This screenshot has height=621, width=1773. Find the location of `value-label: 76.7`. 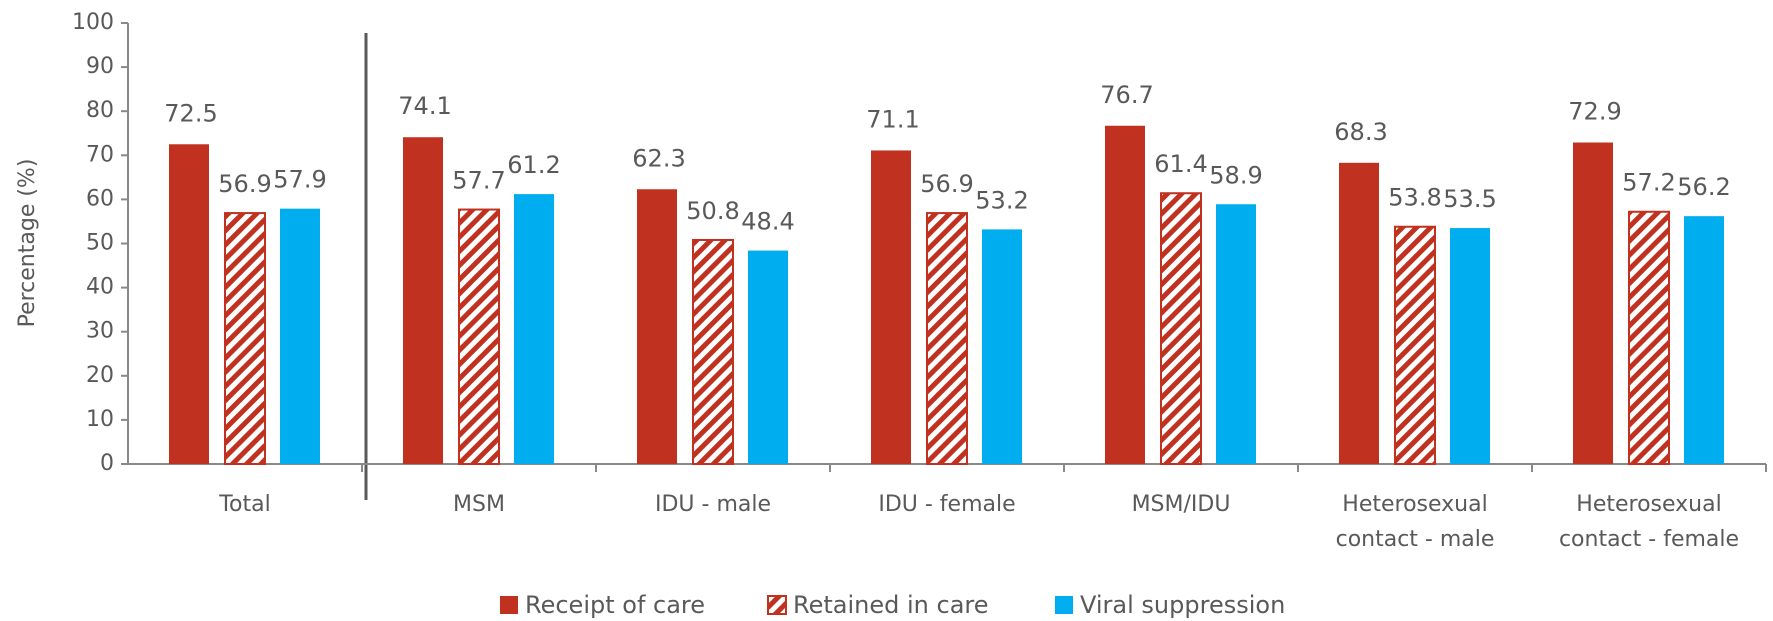

value-label: 76.7 is located at coordinates (1126, 95).